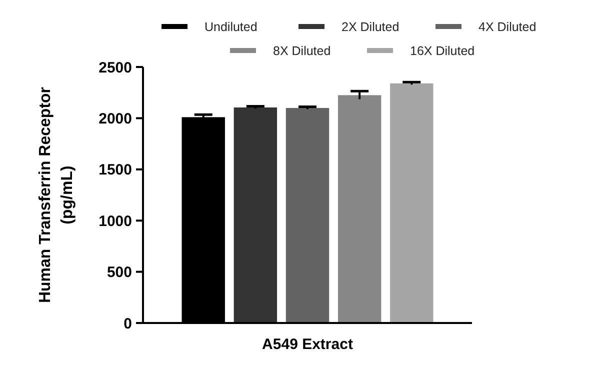  I want to click on y-tick-label: 2500, so click(115, 67).